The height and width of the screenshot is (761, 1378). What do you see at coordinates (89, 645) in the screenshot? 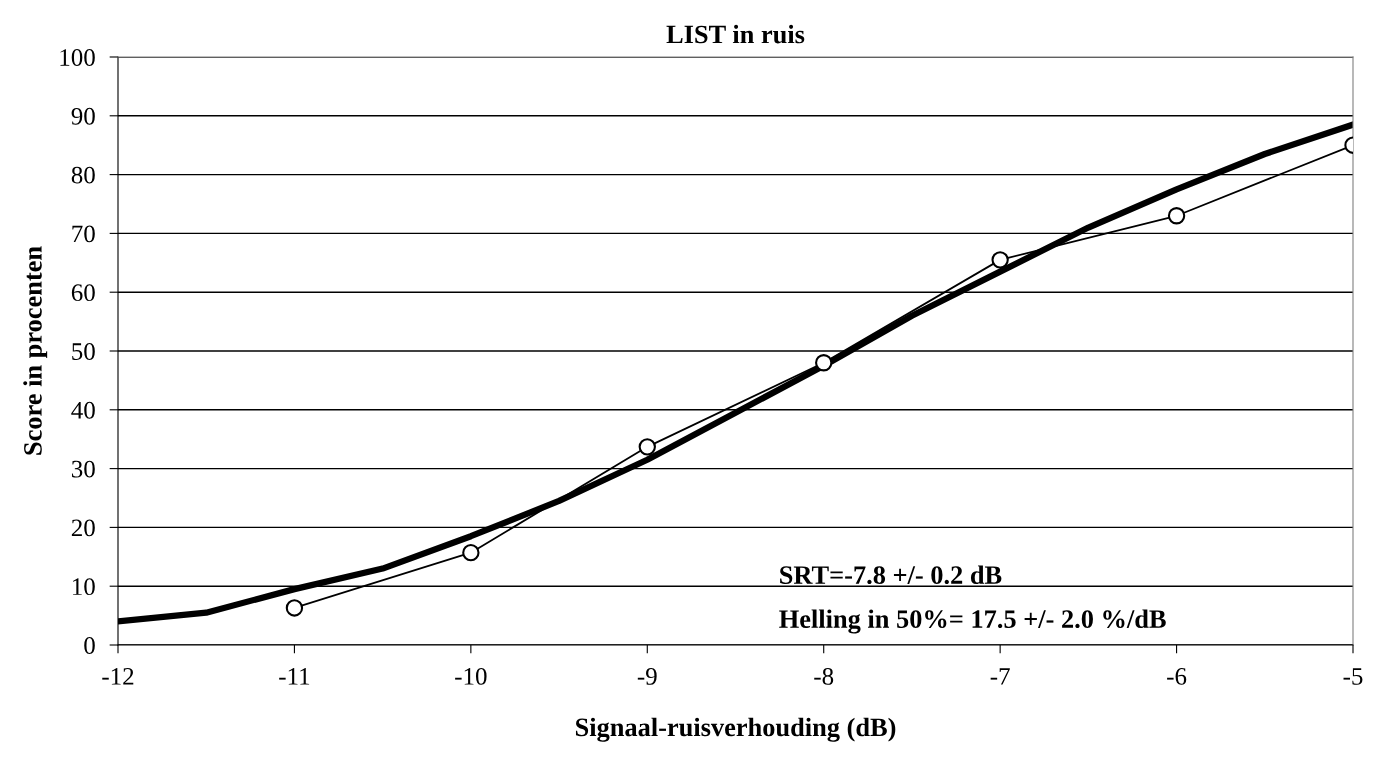
I see `y-tick-label: 0` at bounding box center [89, 645].